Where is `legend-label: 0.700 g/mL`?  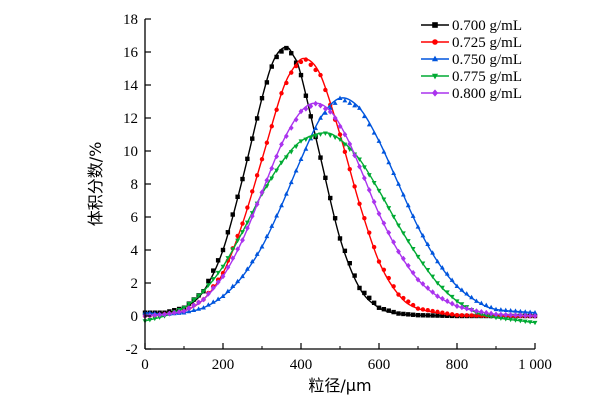
legend-label: 0.700 g/mL is located at coordinates (487, 26).